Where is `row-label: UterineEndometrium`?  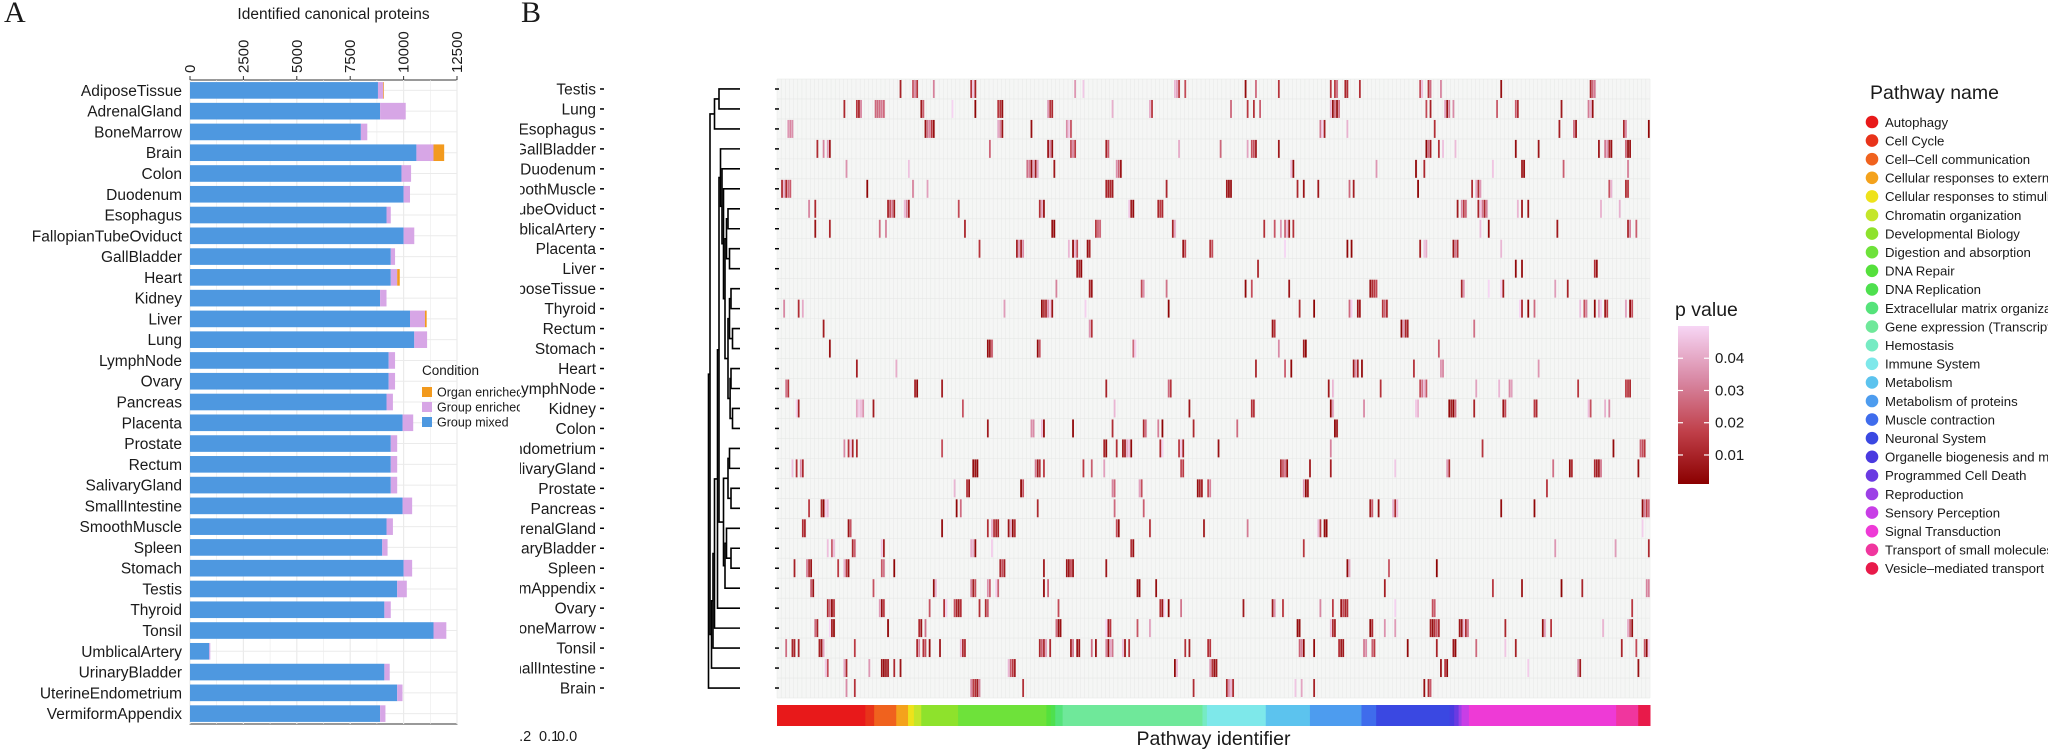
row-label: UterineEndometrium is located at coordinates (558, 449).